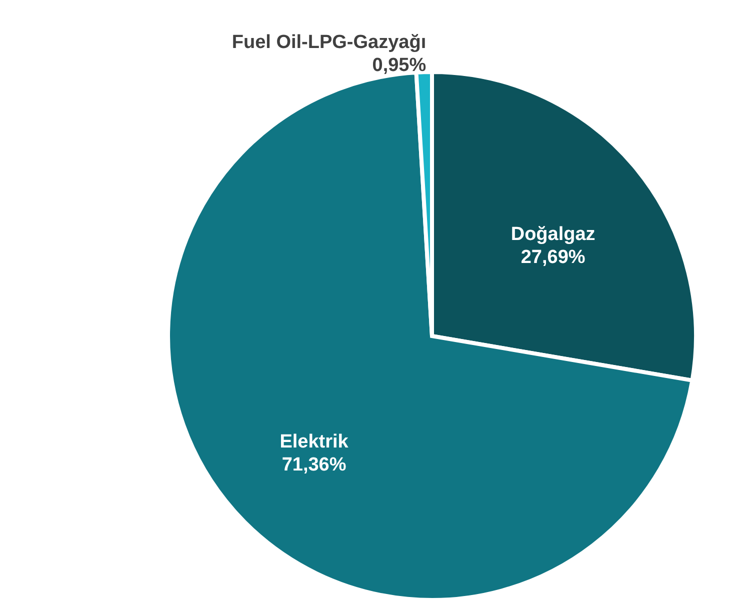 The height and width of the screenshot is (603, 729). I want to click on slice-label: Doğalgaz, so click(553, 234).